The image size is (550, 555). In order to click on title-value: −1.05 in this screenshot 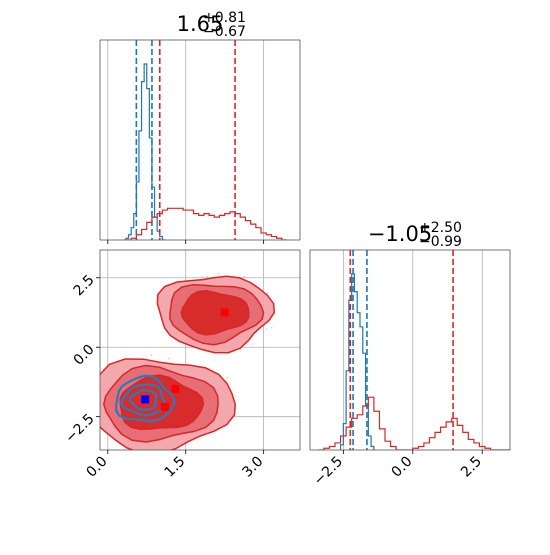, I will do `click(400, 234)`.